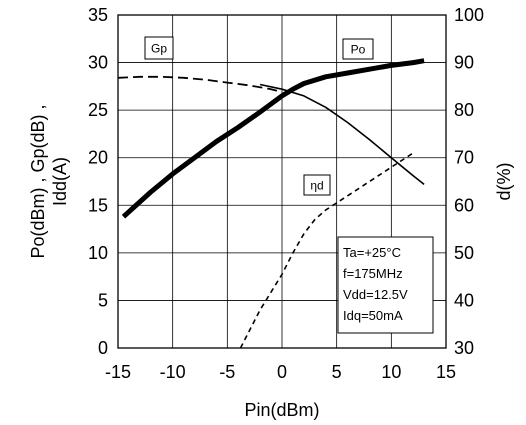  I want to click on series-line-idd, so click(342, 134).